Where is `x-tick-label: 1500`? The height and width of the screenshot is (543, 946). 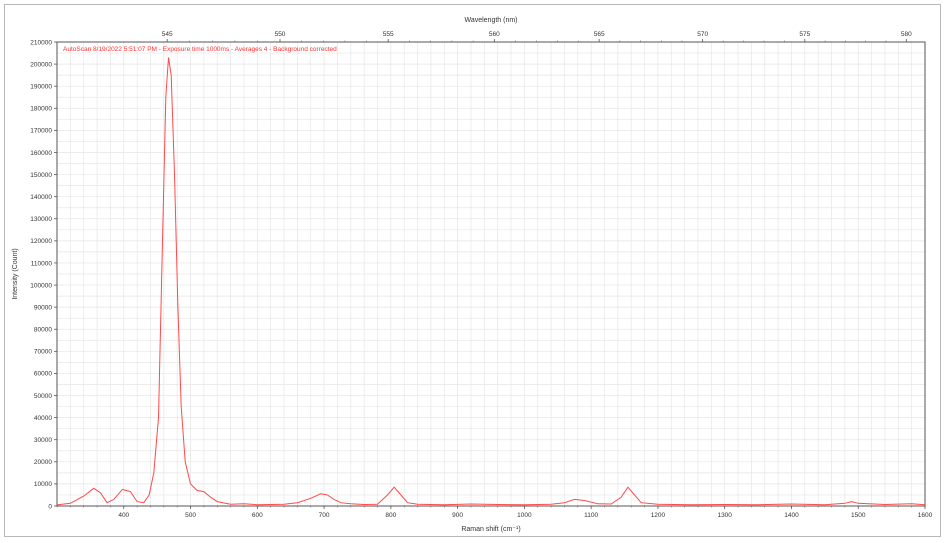 x-tick-label: 1500 is located at coordinates (858, 515).